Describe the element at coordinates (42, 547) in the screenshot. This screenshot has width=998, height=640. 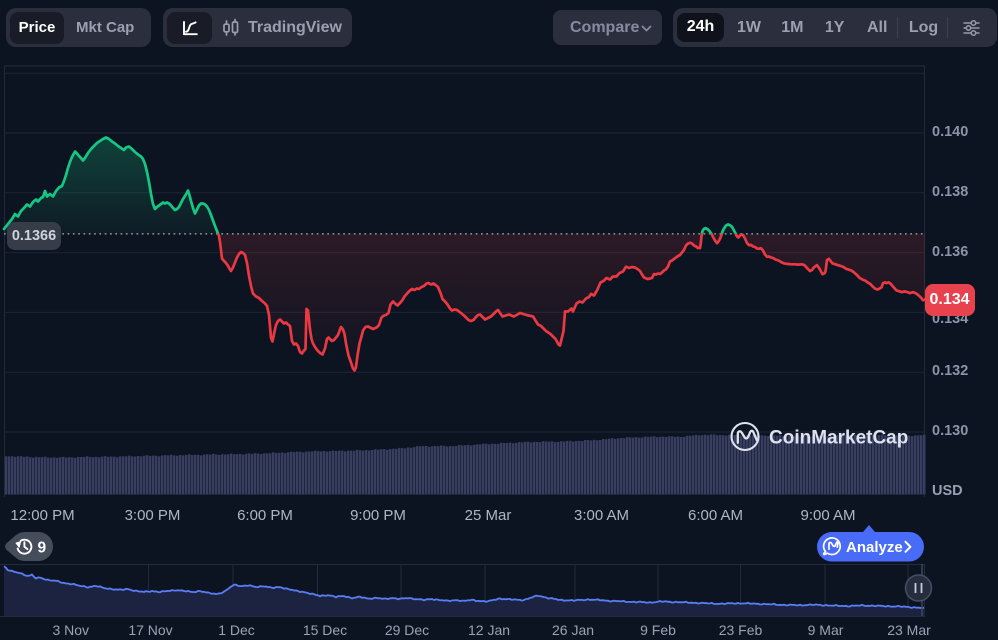
I see `svg-text: 9` at that location.